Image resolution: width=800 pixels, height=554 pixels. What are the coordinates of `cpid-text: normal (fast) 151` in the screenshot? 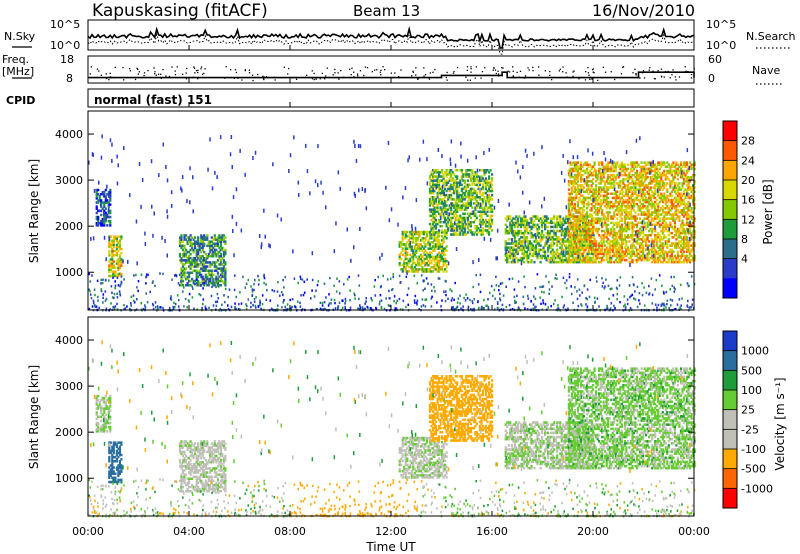 It's located at (153, 100).